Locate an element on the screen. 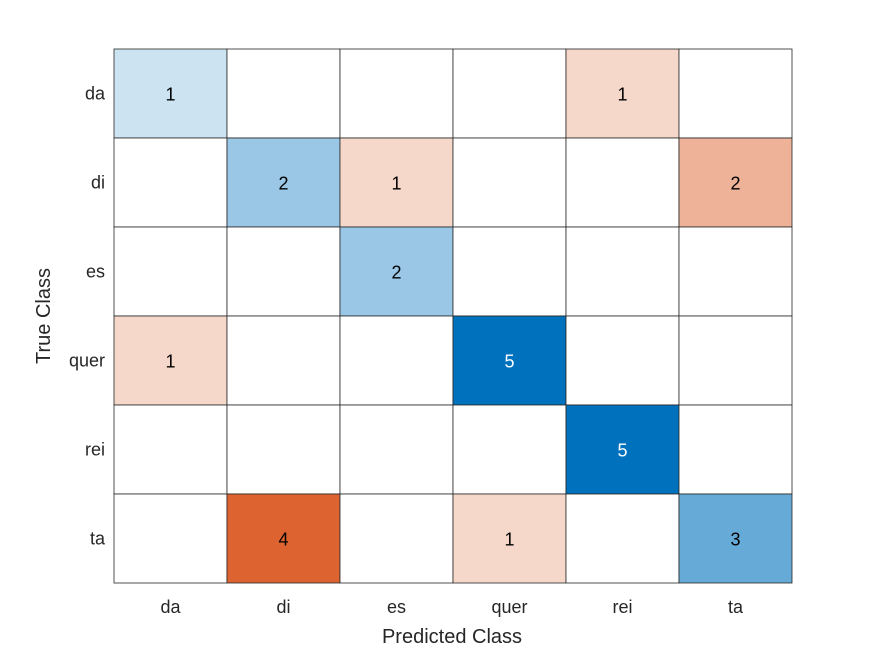  x-tick-rei: rei is located at coordinates (622, 607).